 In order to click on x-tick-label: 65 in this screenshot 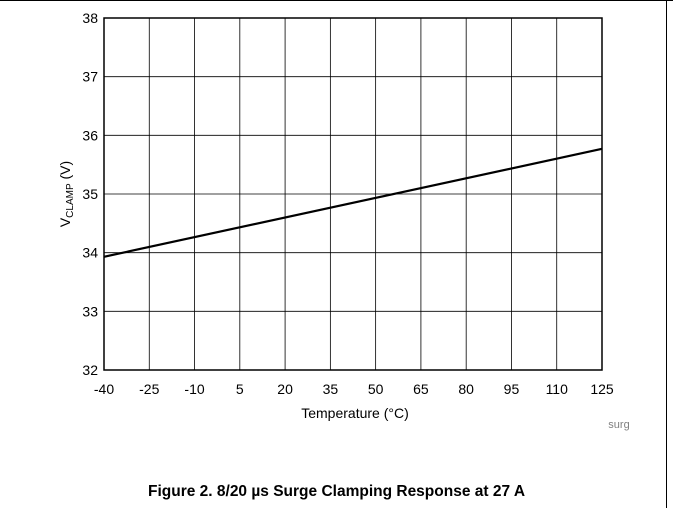, I will do `click(421, 389)`.